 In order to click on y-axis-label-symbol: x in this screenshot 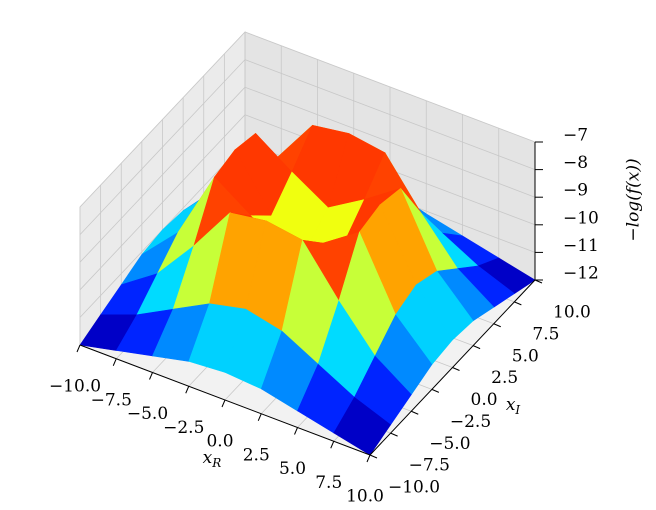, I will do `click(511, 405)`.